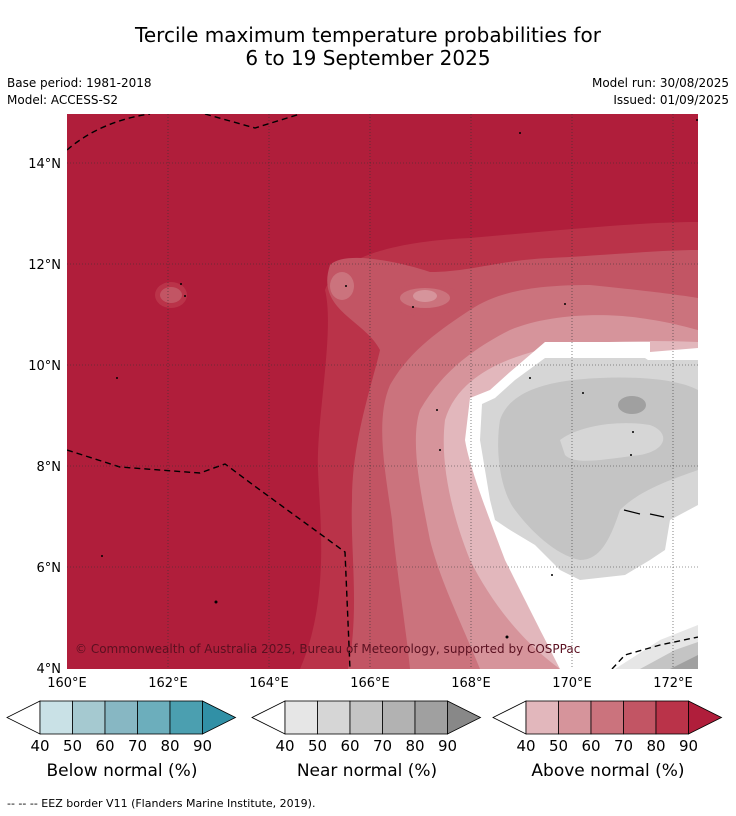 The height and width of the screenshot is (816, 736). I want to click on below-normal-tick-label: 50, so click(72, 746).